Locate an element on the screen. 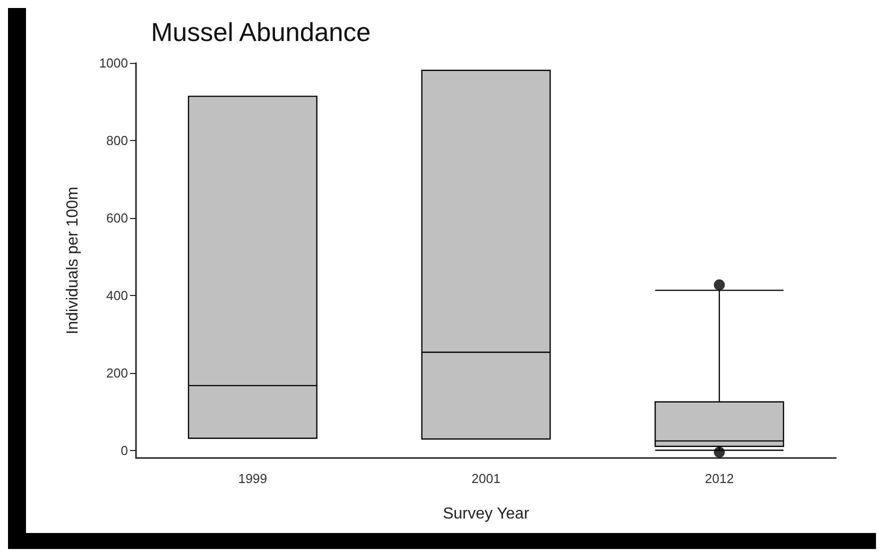 Image resolution: width=884 pixels, height=557 pixels. y-tick-label: 800 is located at coordinates (117, 140).